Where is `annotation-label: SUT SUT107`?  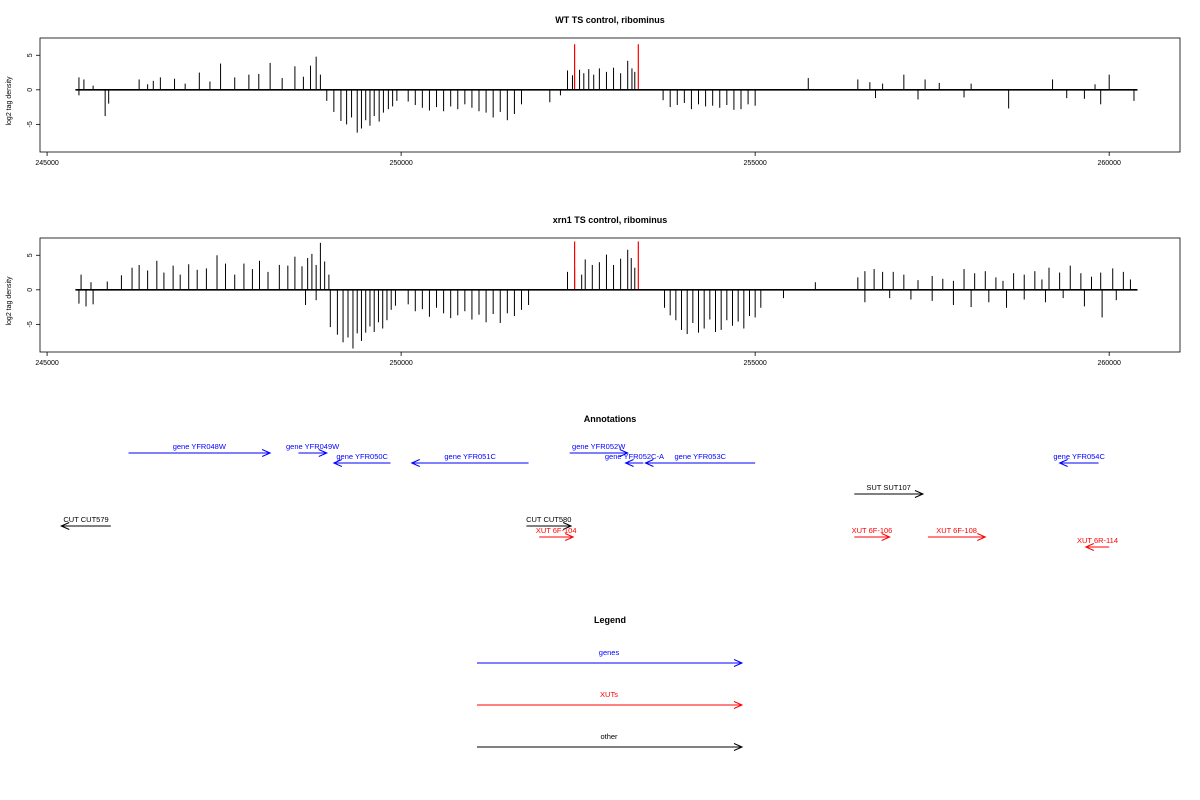
annotation-label: SUT SUT107 is located at coordinates (888, 487).